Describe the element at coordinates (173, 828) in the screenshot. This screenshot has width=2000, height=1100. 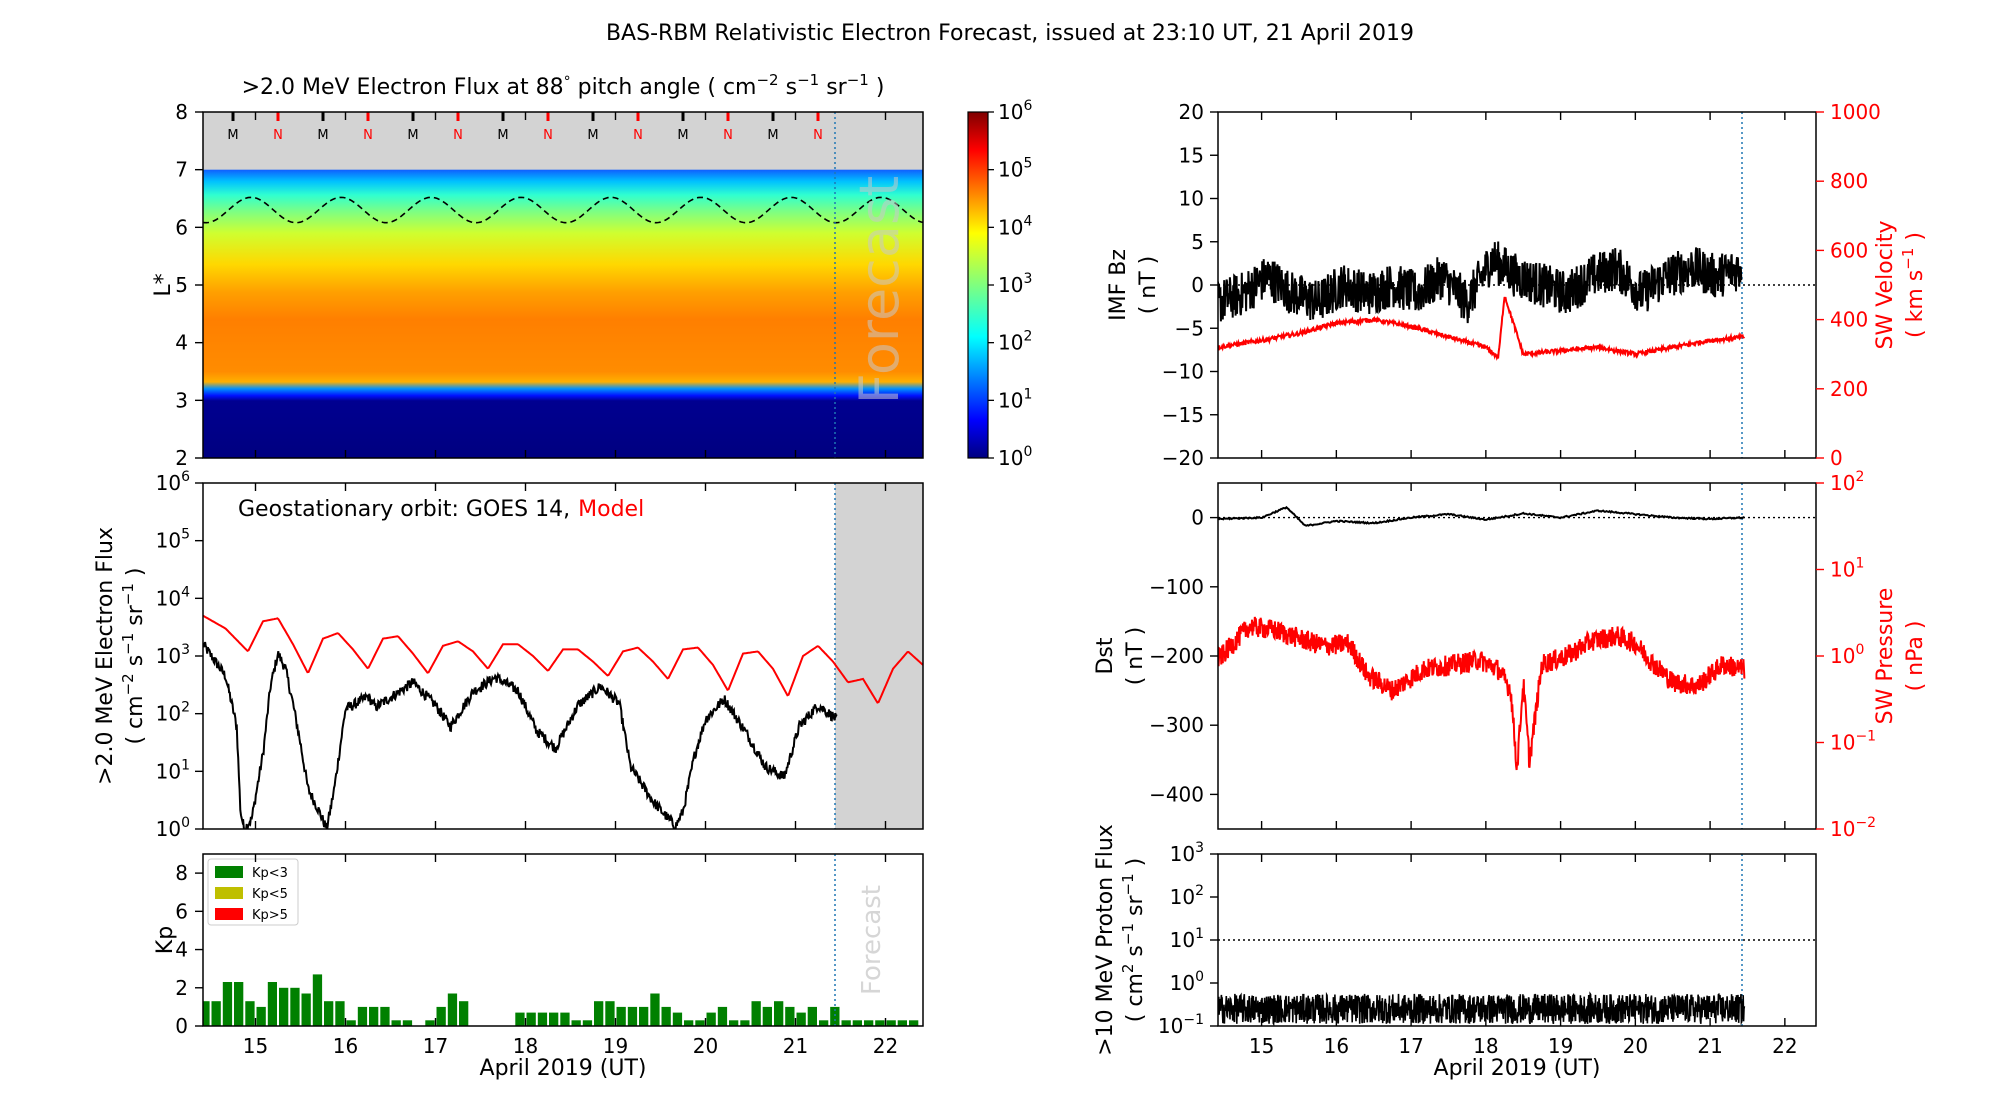
I see `y-tick-label: 10⁰` at that location.